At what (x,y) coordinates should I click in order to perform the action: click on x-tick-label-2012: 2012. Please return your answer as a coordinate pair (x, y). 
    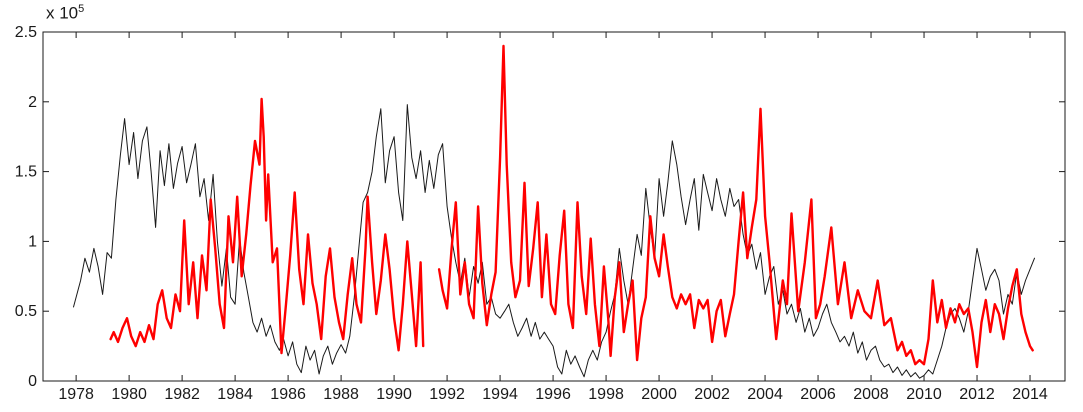
    Looking at the image, I should click on (977, 394).